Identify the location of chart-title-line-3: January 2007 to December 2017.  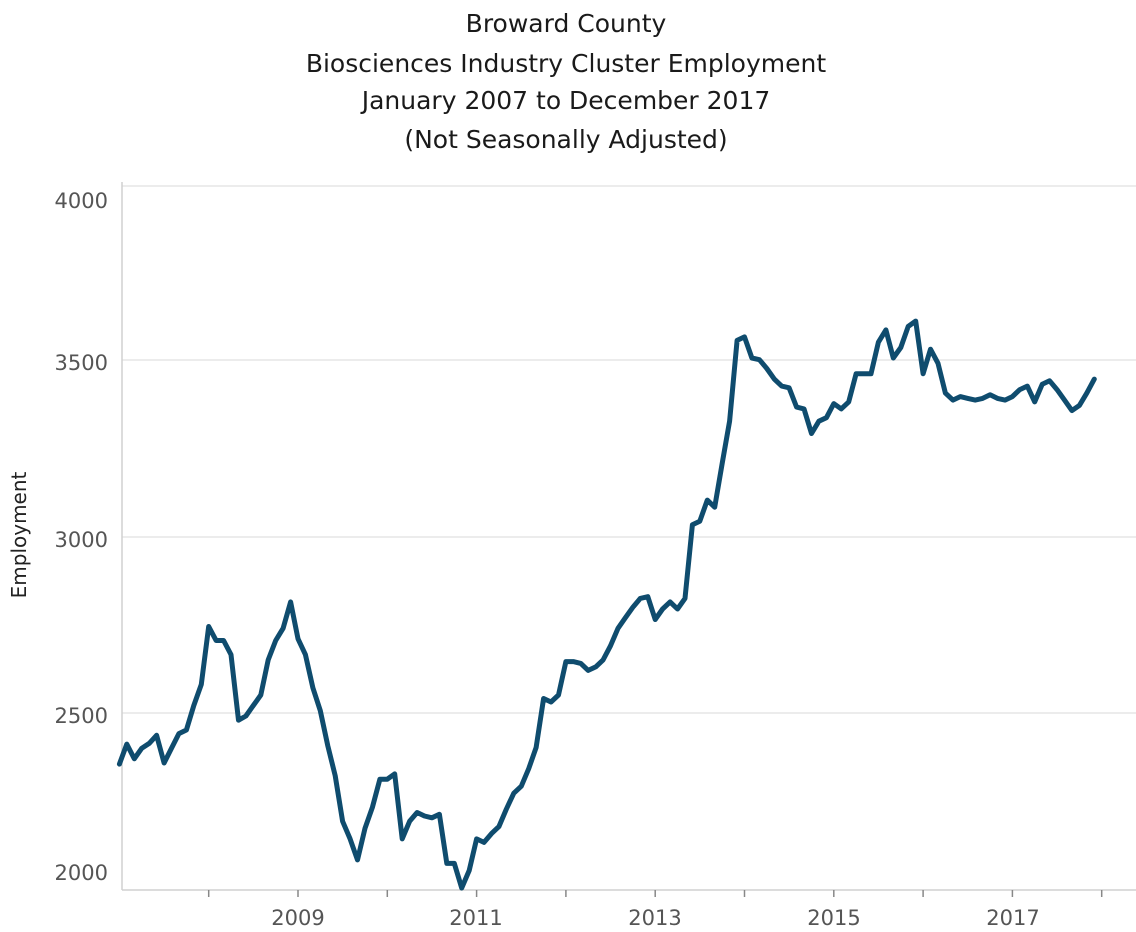
(565, 100).